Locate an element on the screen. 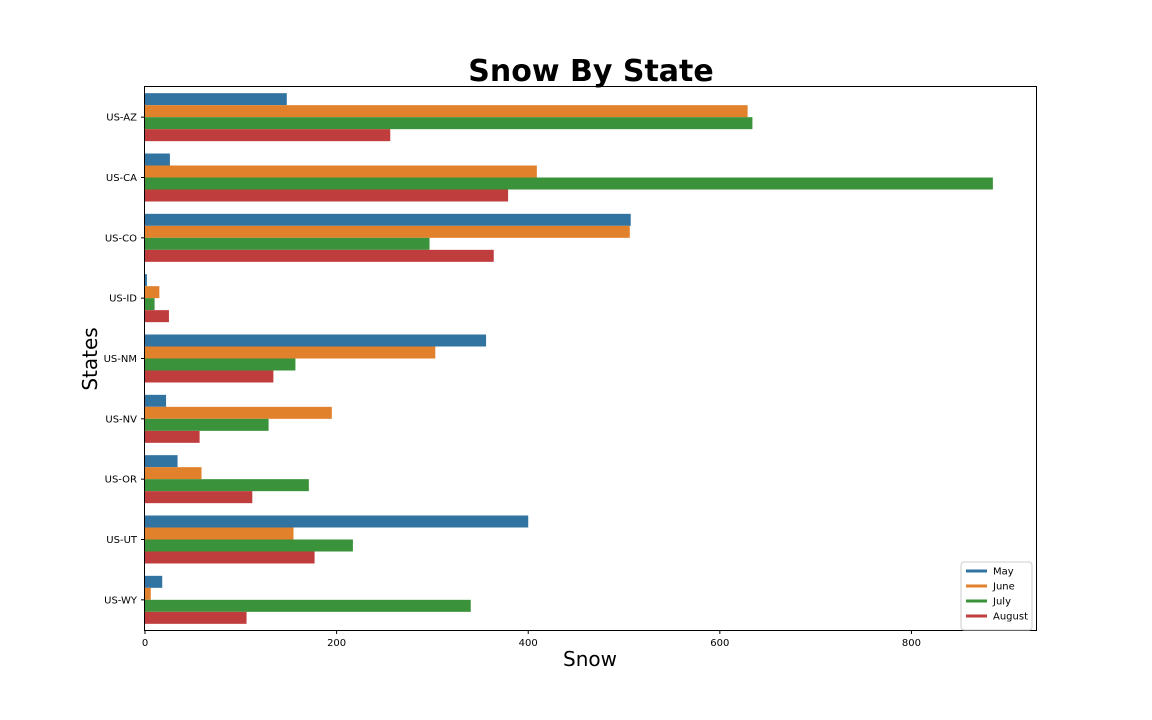 This screenshot has height=720, width=1152. bar-us-nv-july is located at coordinates (207, 424).